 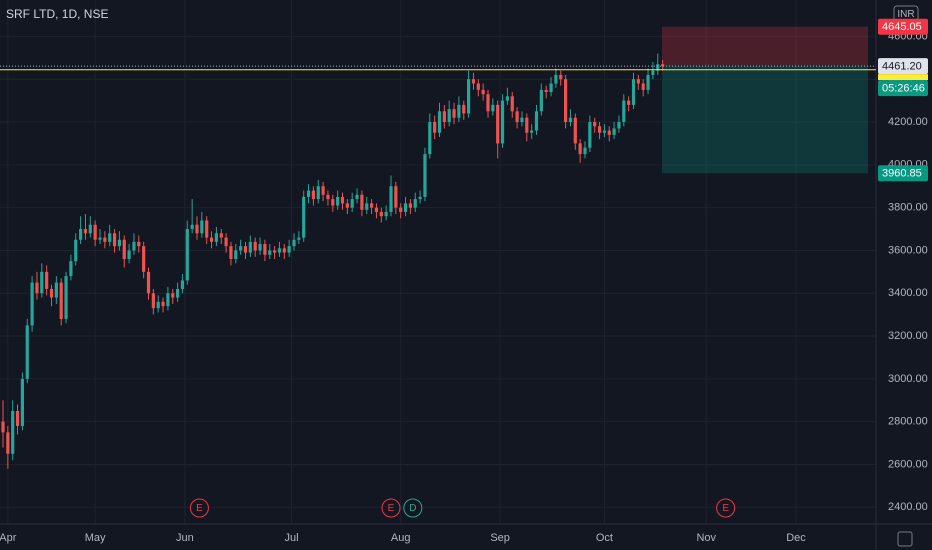 I want to click on countdown-bg, so click(x=903, y=88).